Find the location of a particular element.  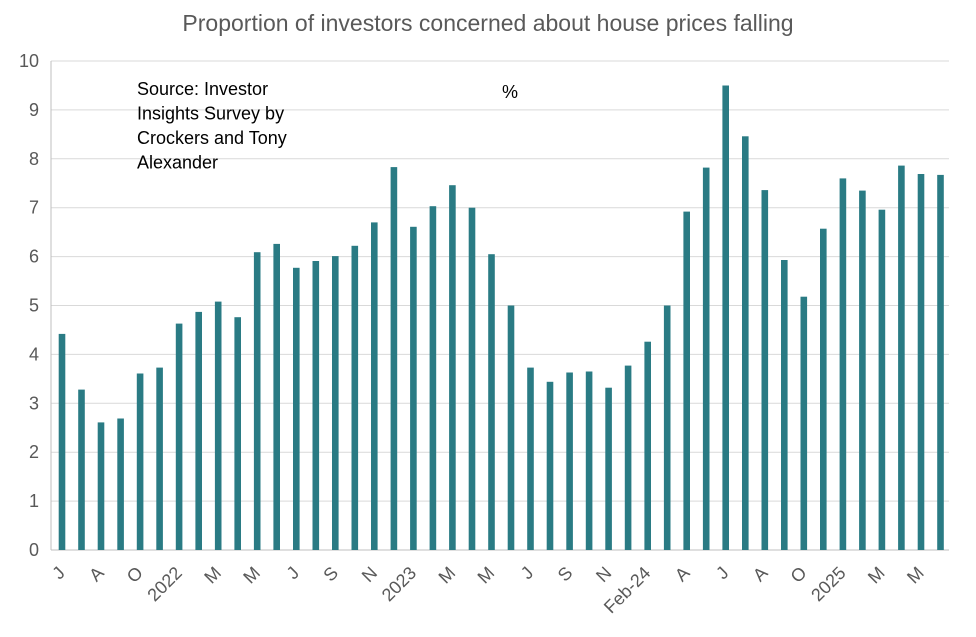

y-tick-label: 0 is located at coordinates (34, 550).